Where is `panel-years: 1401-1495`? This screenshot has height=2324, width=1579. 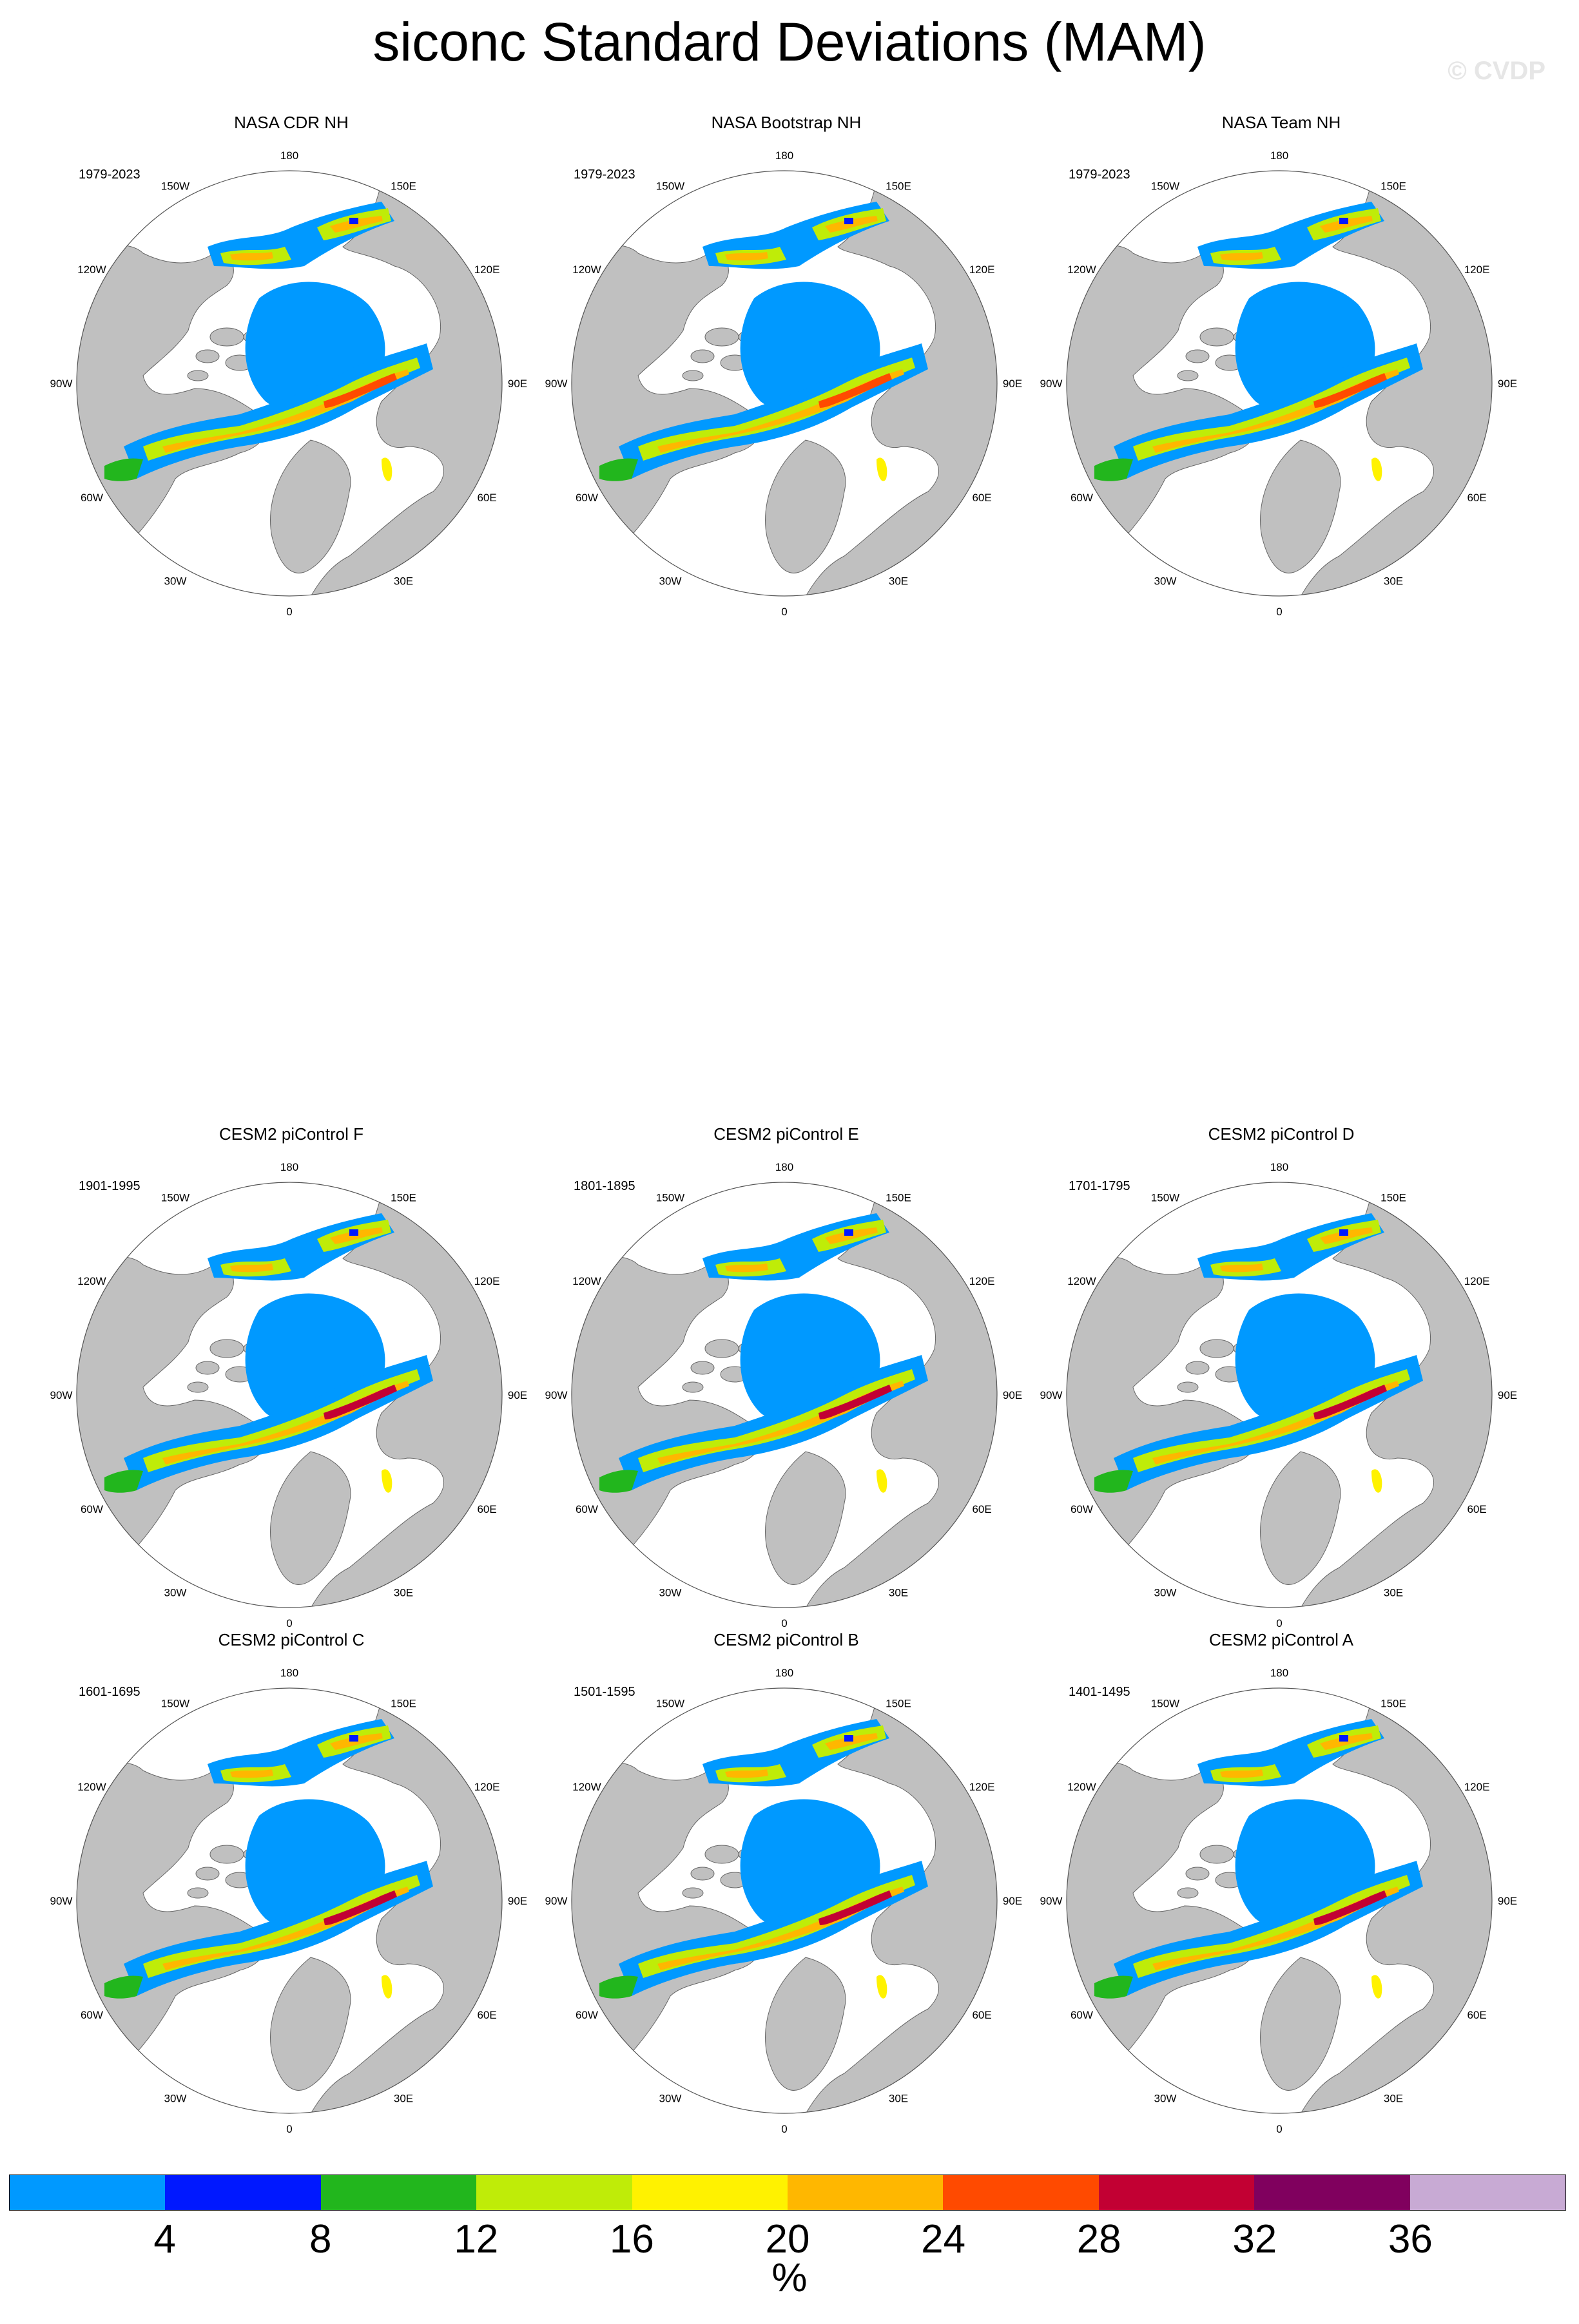 panel-years: 1401-1495 is located at coordinates (1099, 1692).